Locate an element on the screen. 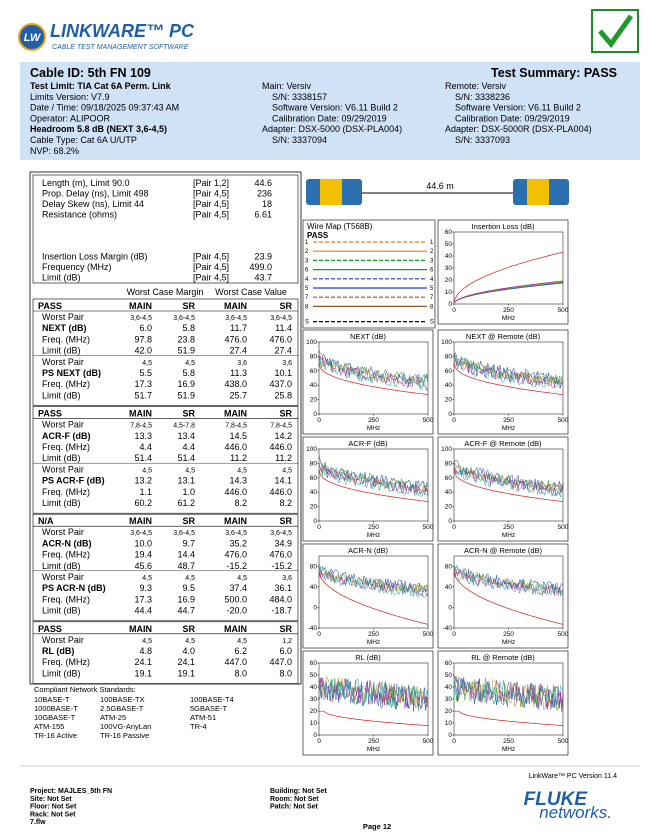  y-tick-label: 60 is located at coordinates (449, 478).